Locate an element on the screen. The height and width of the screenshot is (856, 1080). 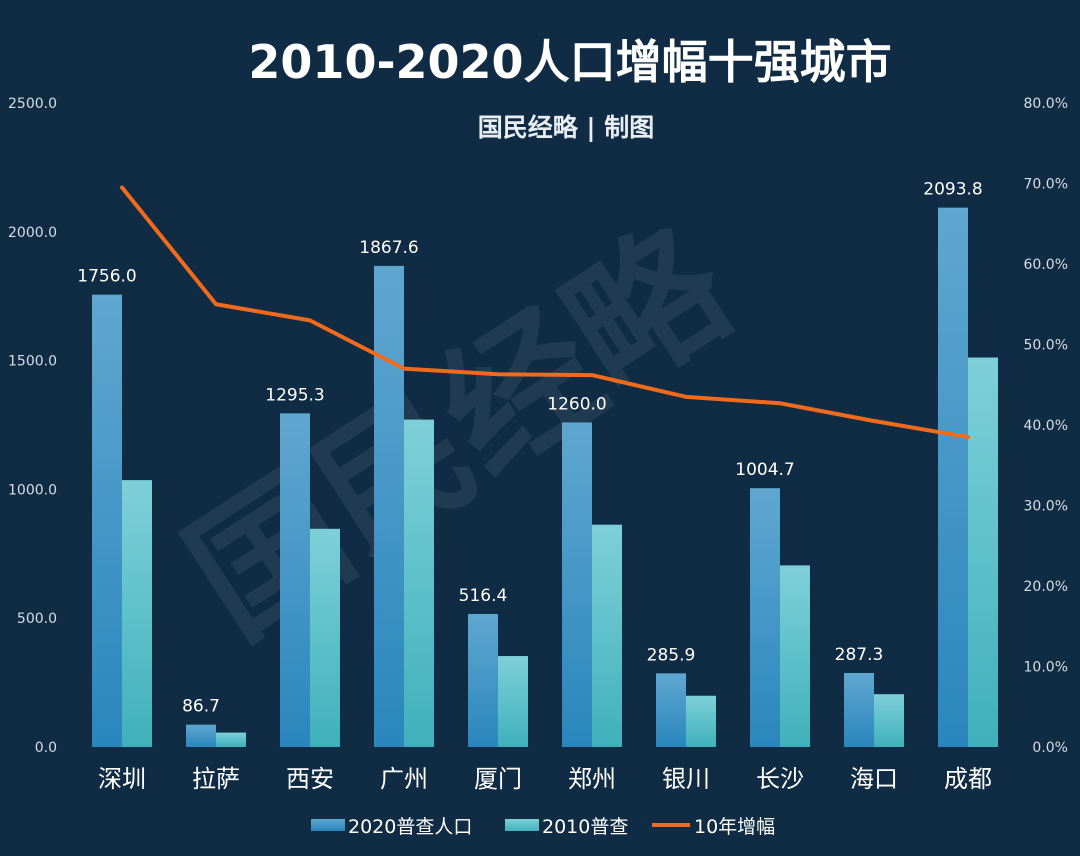
legend: 2020普查人口 2010普查 10年增幅 is located at coordinates (543, 827).